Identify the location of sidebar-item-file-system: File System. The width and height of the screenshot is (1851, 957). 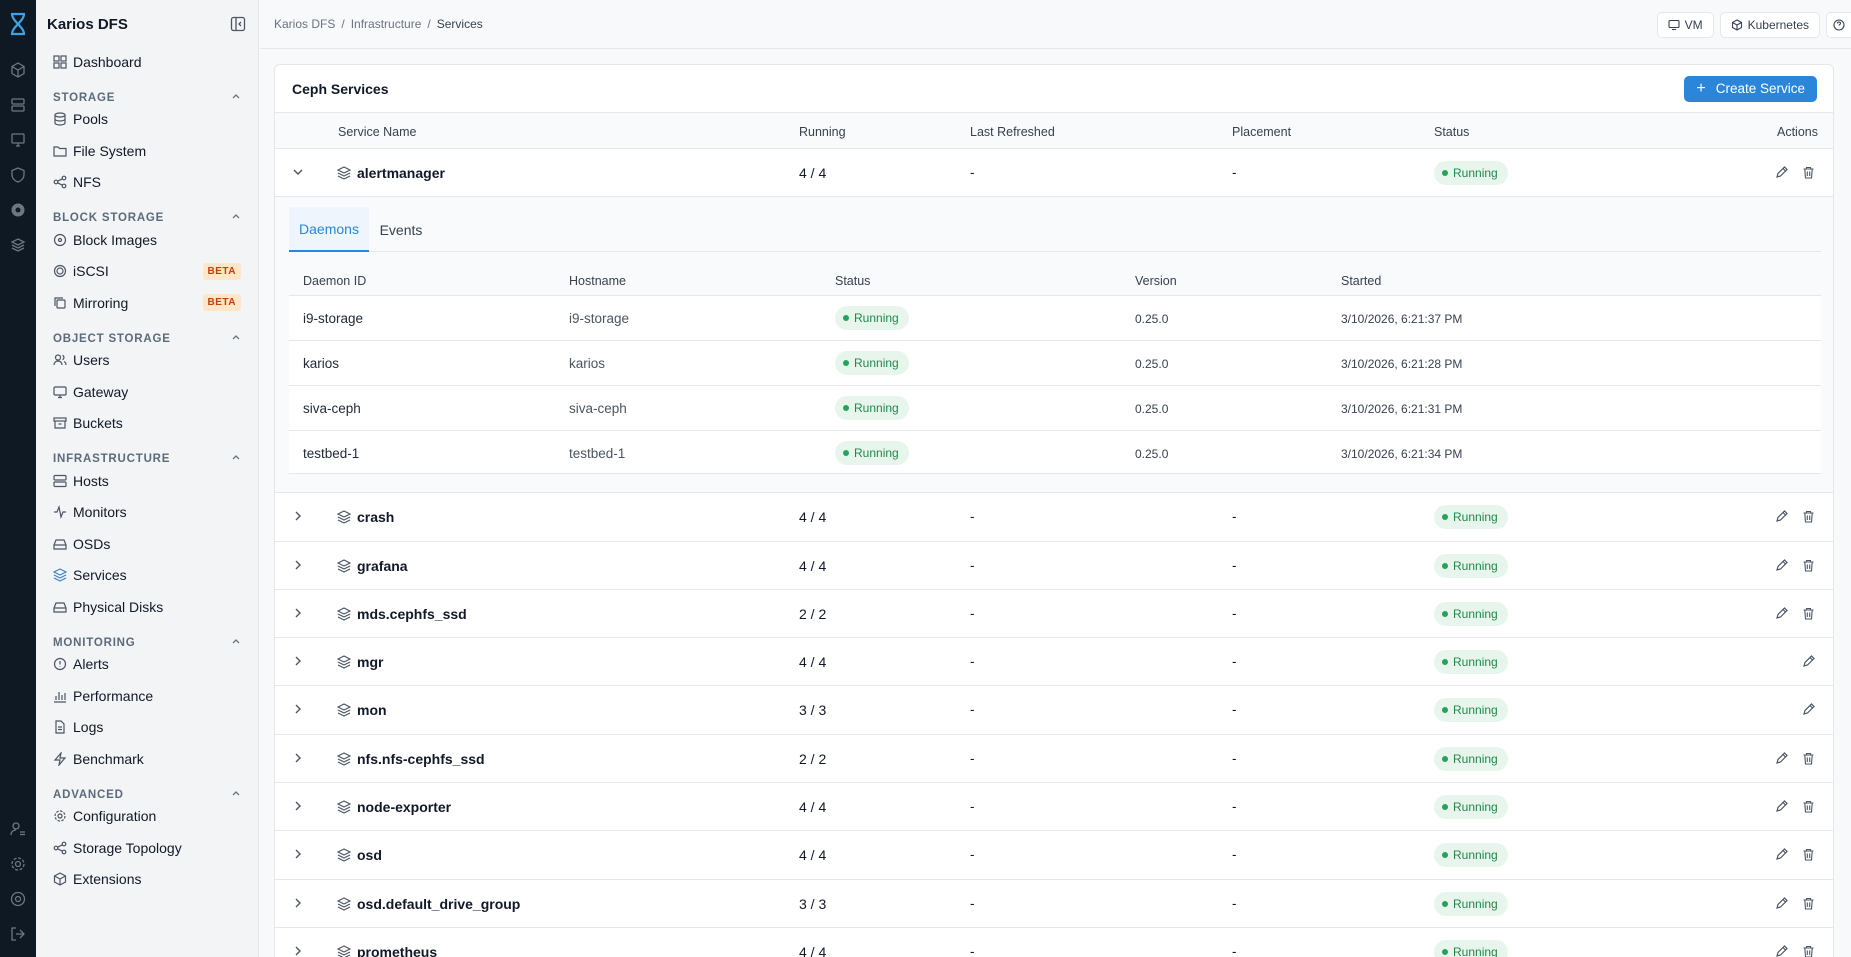
(155, 151).